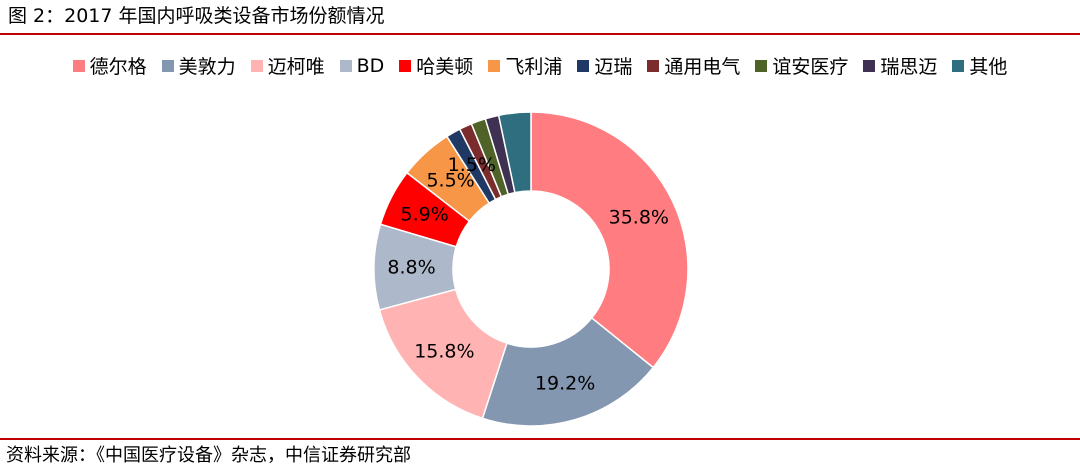  I want to click on legend-item: 瑞思迈, so click(900, 65).